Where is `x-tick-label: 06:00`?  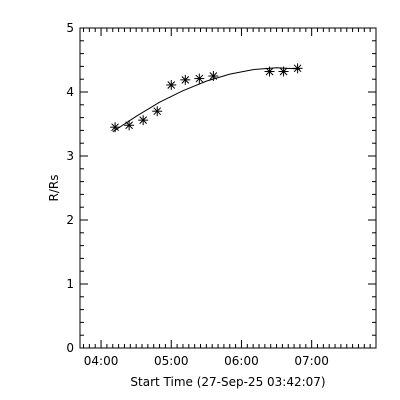 x-tick-label: 06:00 is located at coordinates (241, 361).